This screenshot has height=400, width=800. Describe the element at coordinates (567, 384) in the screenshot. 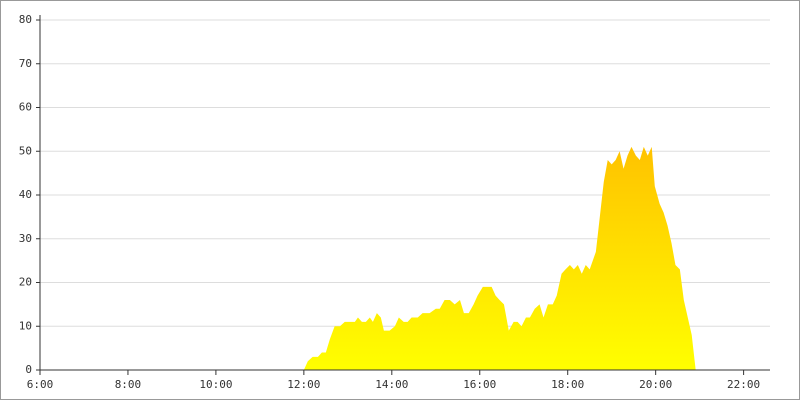

I see `x-tick-label: 18:00` at that location.